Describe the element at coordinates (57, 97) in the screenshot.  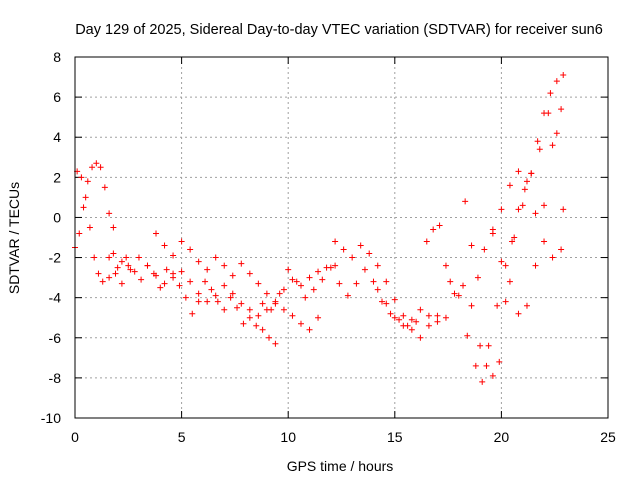
I see `y-tick-label: 6` at that location.